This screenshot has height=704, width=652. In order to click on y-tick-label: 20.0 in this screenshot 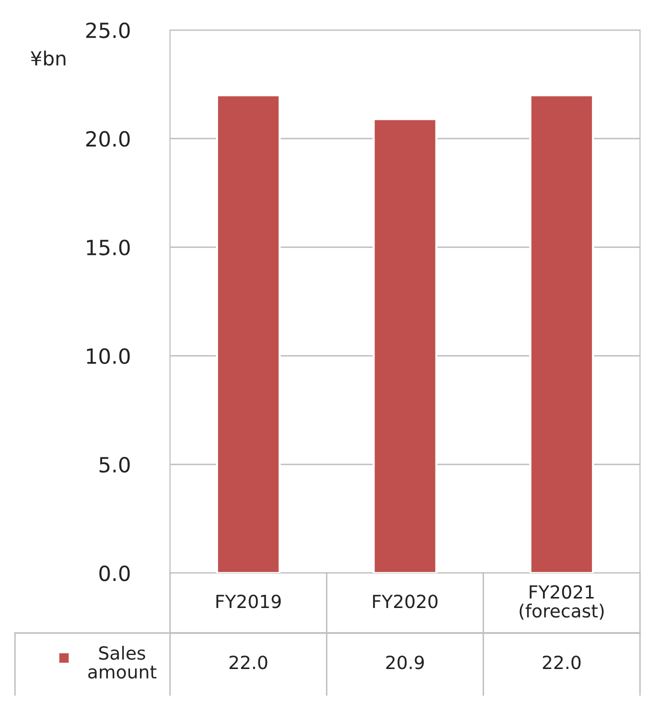, I will do `click(108, 139)`.